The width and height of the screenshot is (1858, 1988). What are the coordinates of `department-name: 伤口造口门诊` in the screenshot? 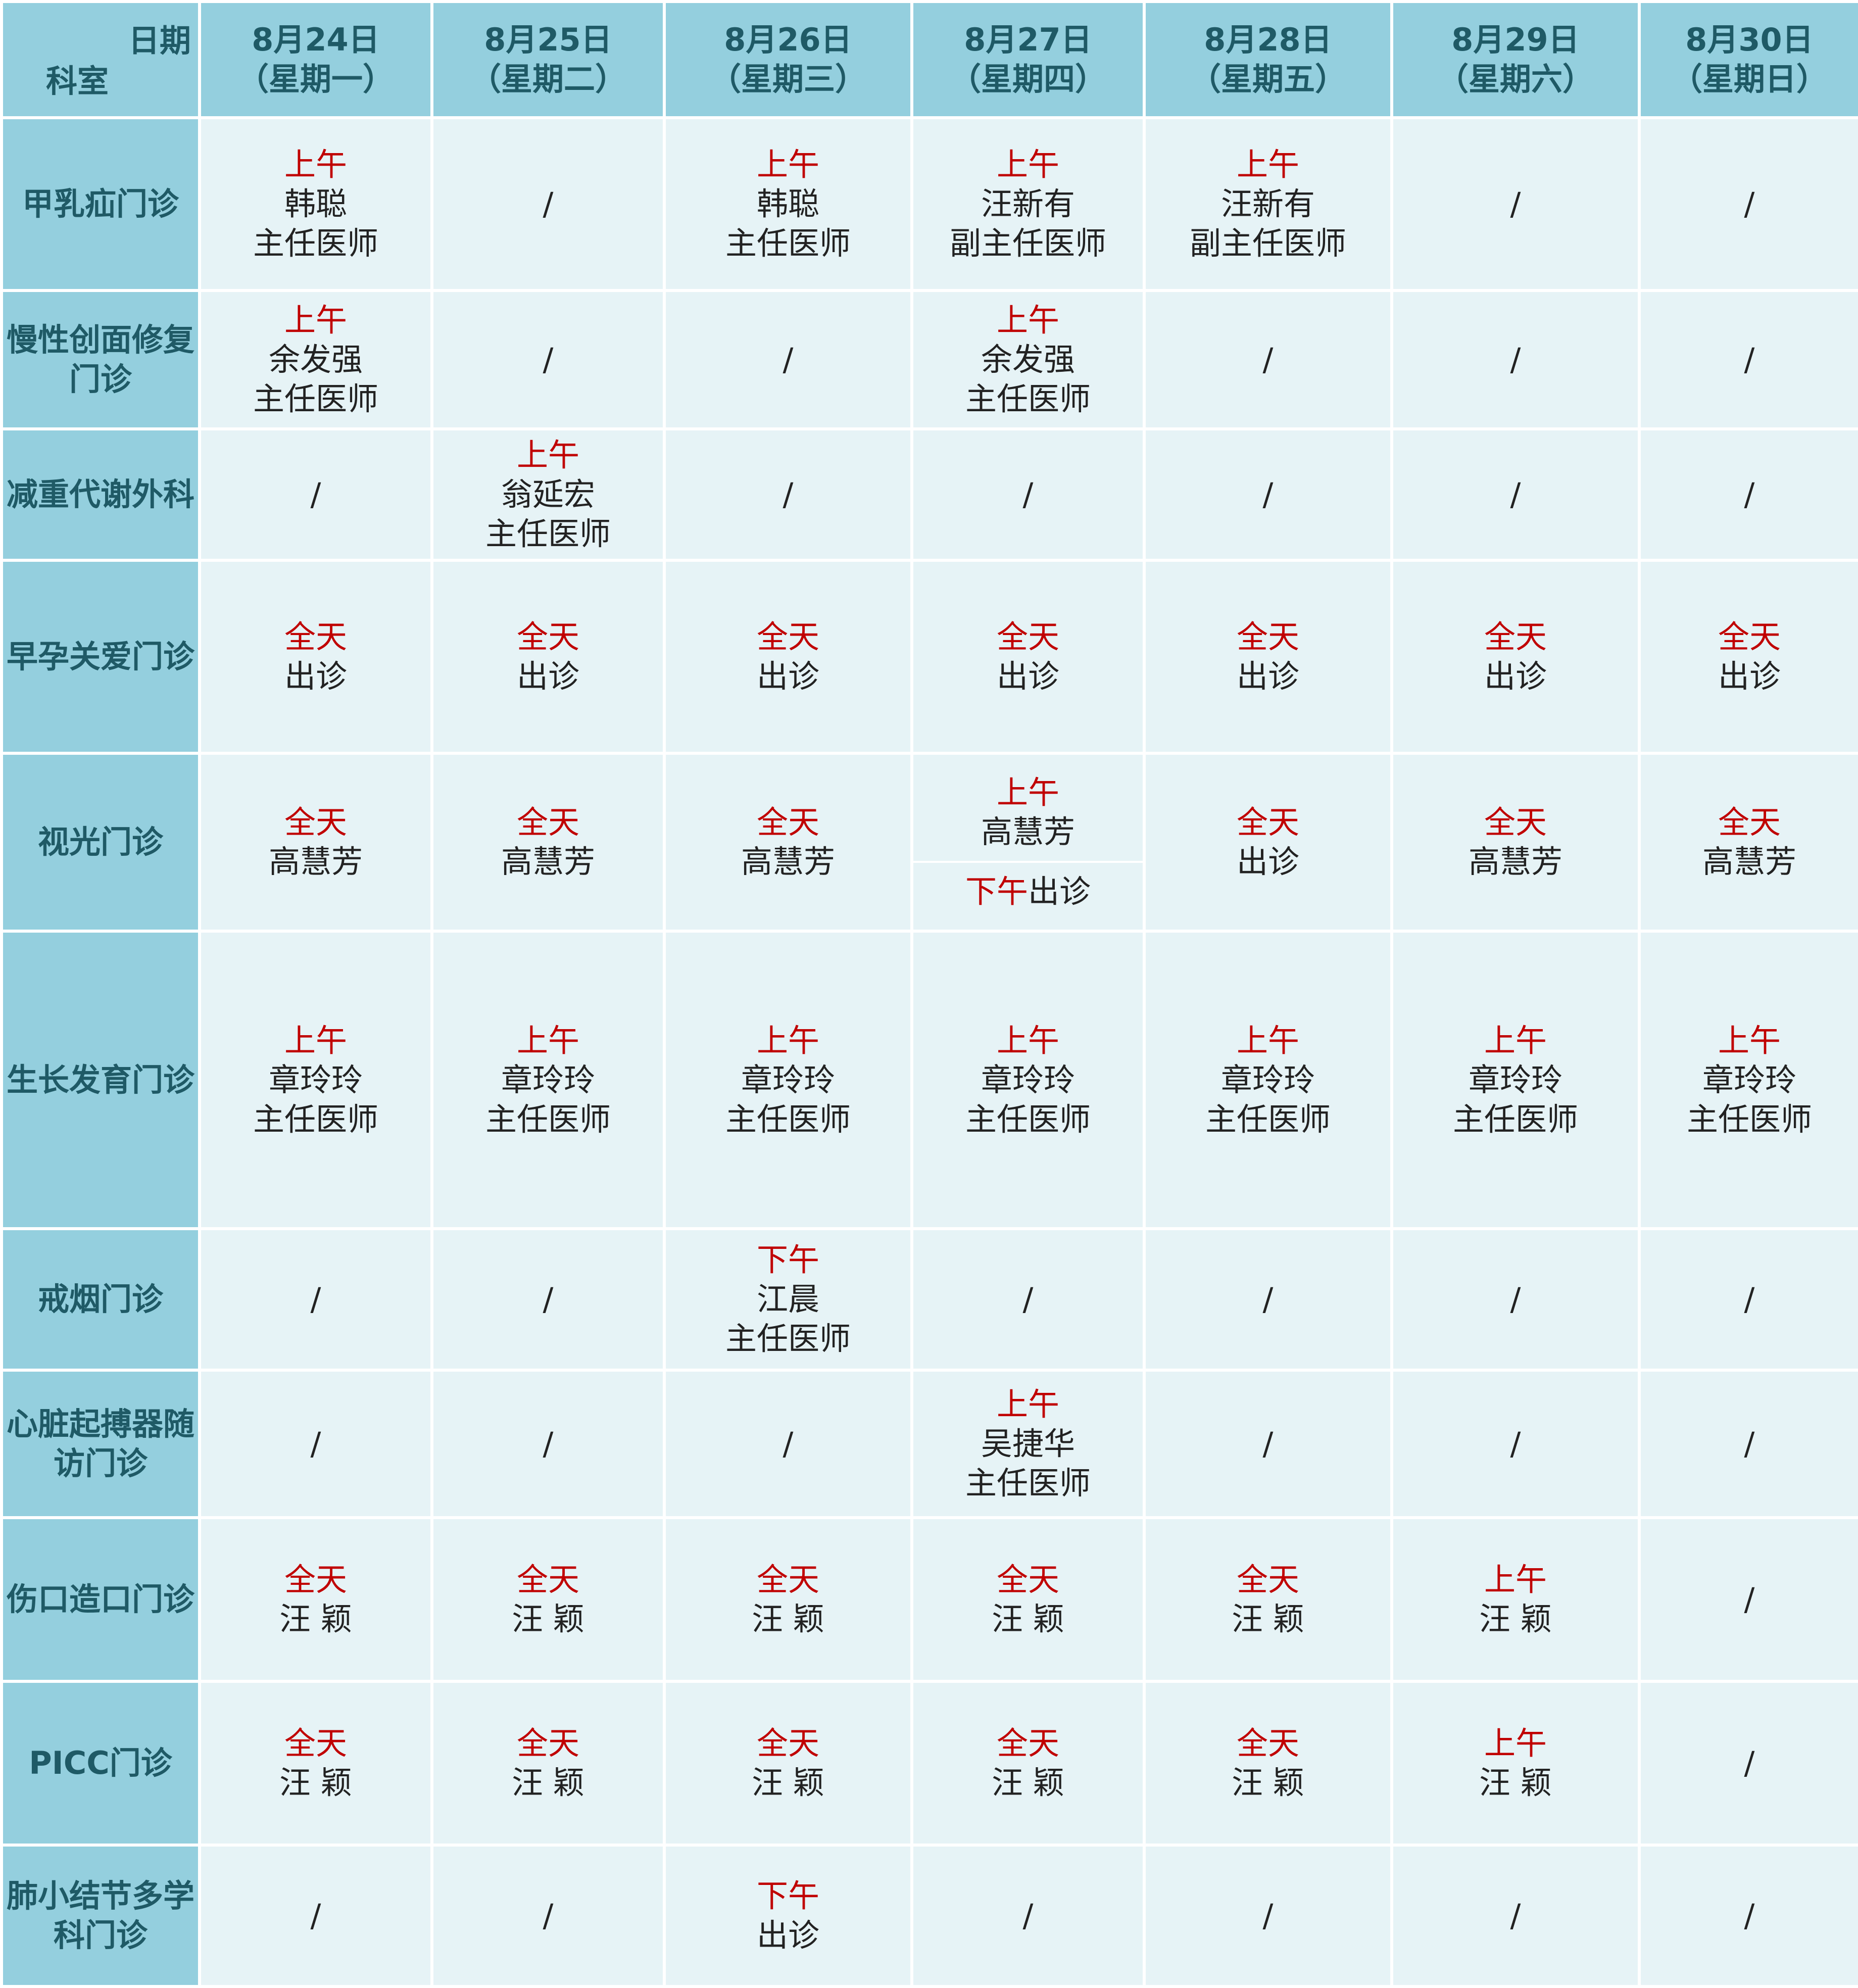 It's located at (101, 1599).